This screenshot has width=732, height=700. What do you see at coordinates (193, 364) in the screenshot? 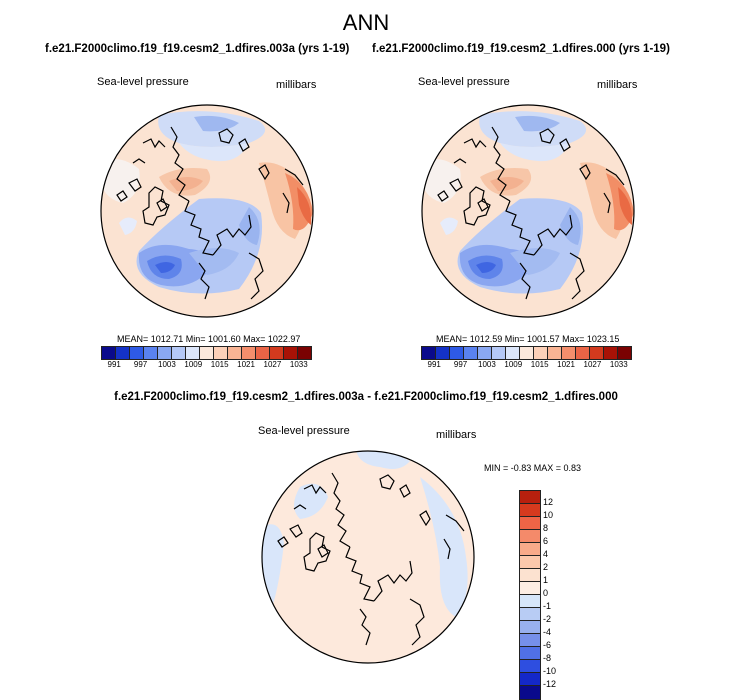
I see `panel-1-colorbar-tick-label: 1009` at bounding box center [193, 364].